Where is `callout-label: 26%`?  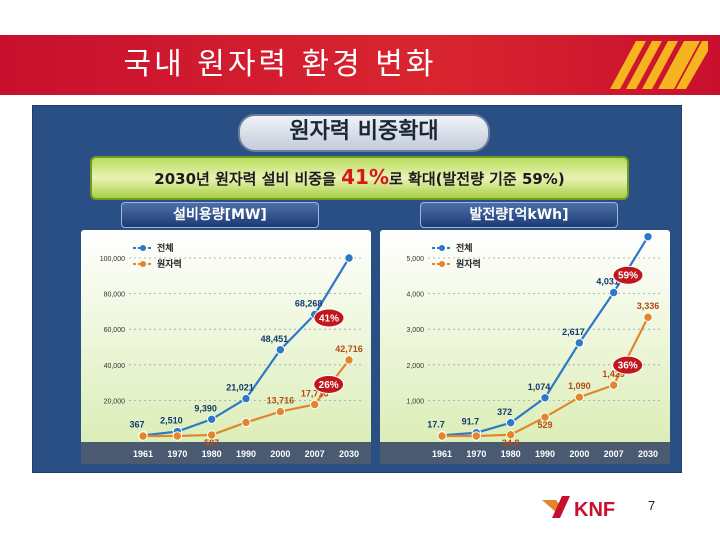
callout-label: 26% is located at coordinates (329, 385).